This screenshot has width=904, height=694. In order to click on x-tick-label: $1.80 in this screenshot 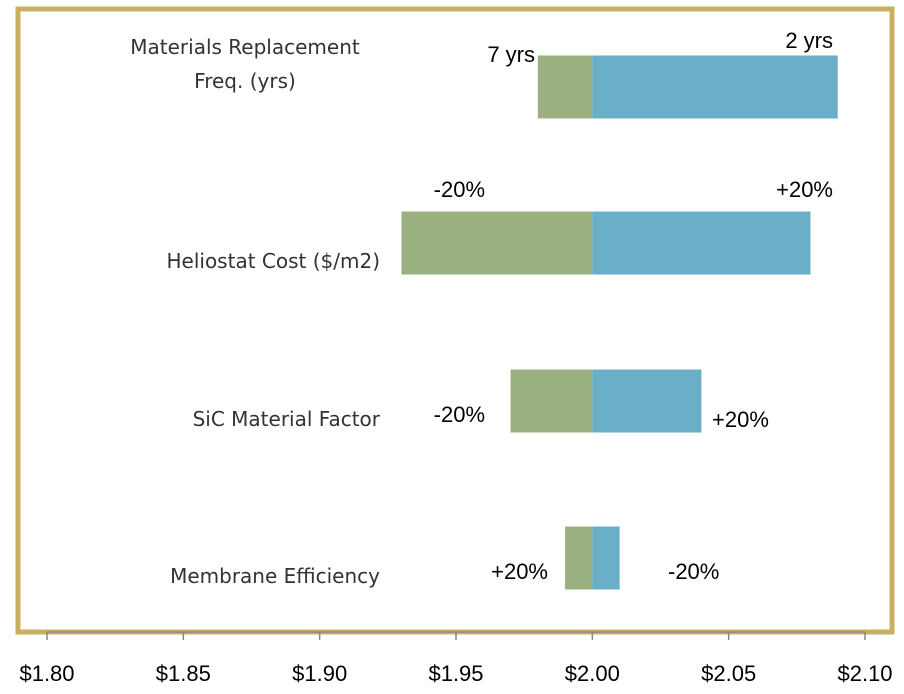, I will do `click(46, 673)`.